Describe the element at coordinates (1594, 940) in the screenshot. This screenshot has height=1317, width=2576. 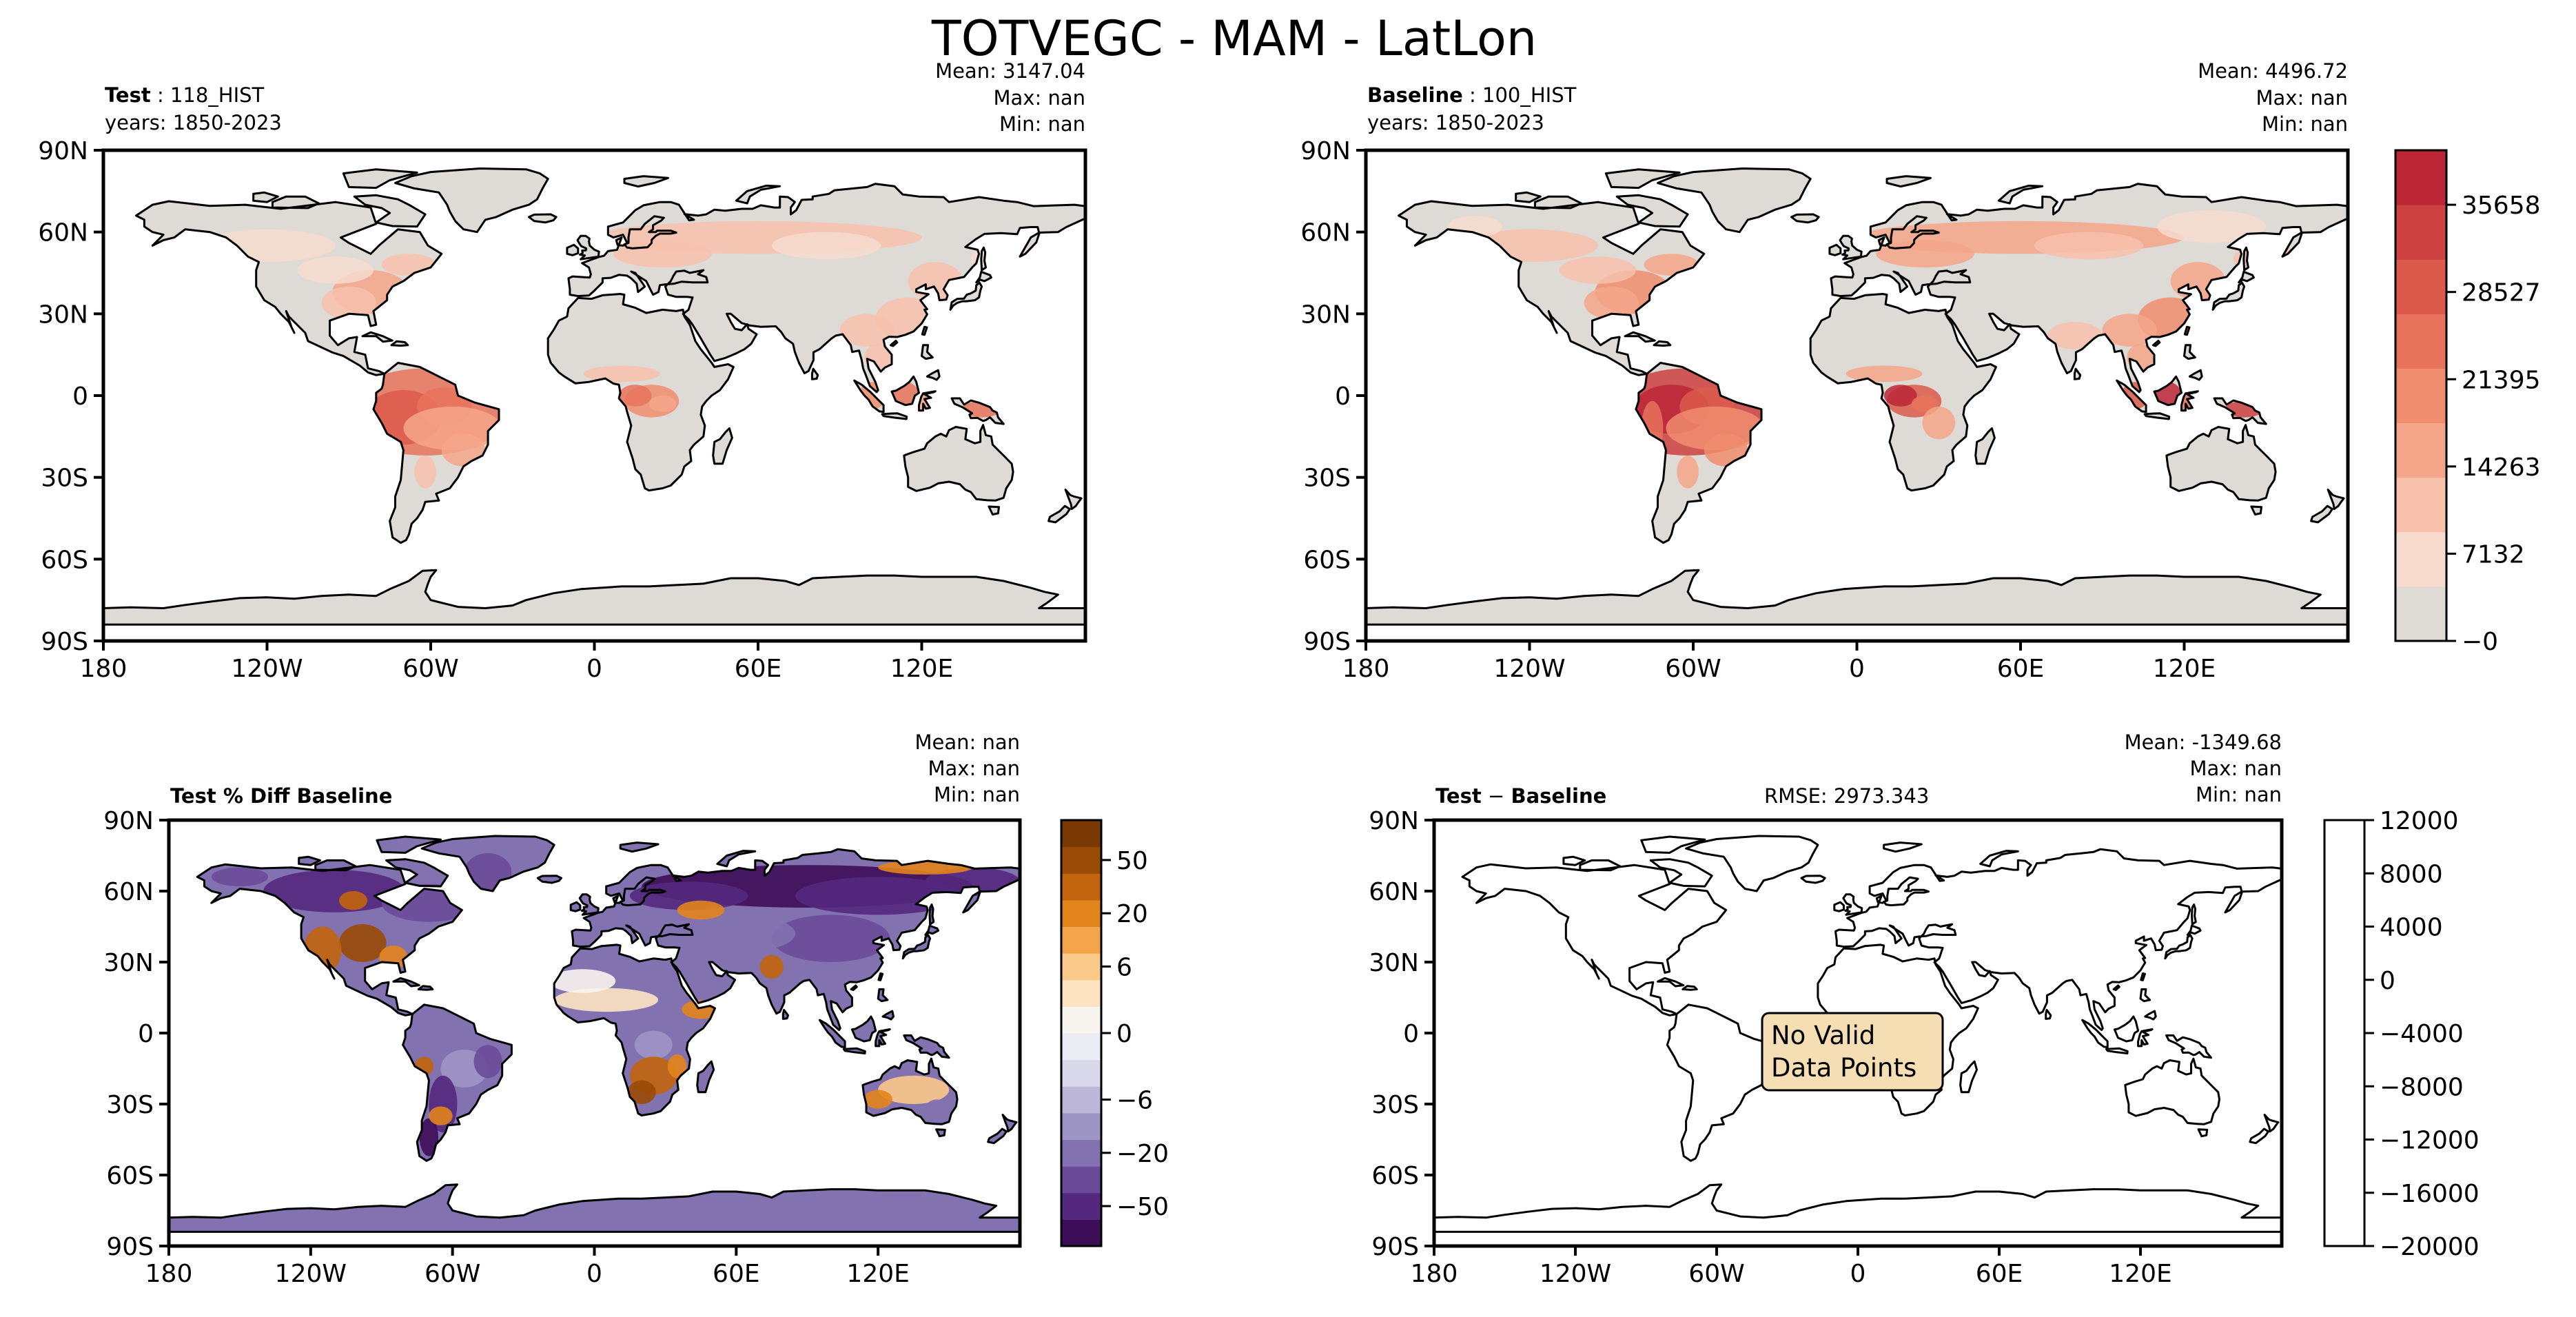
I see `map-diff-coast-north-america` at that location.